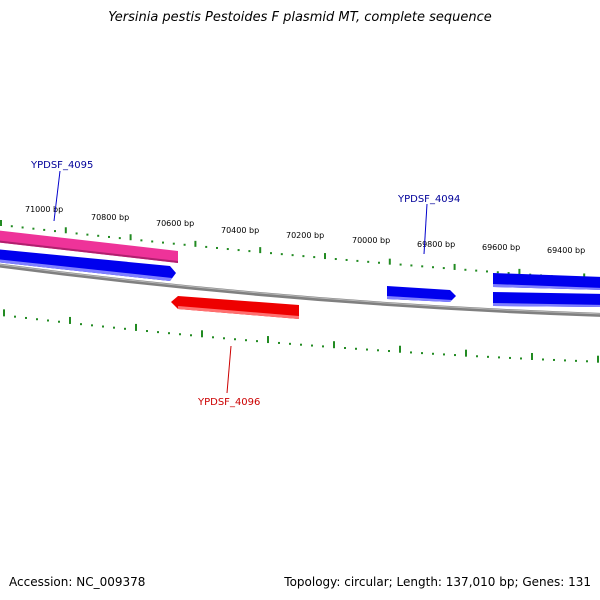  Describe the element at coordinates (301, 336) in the screenshot. I see `lower-tick-track` at that location.